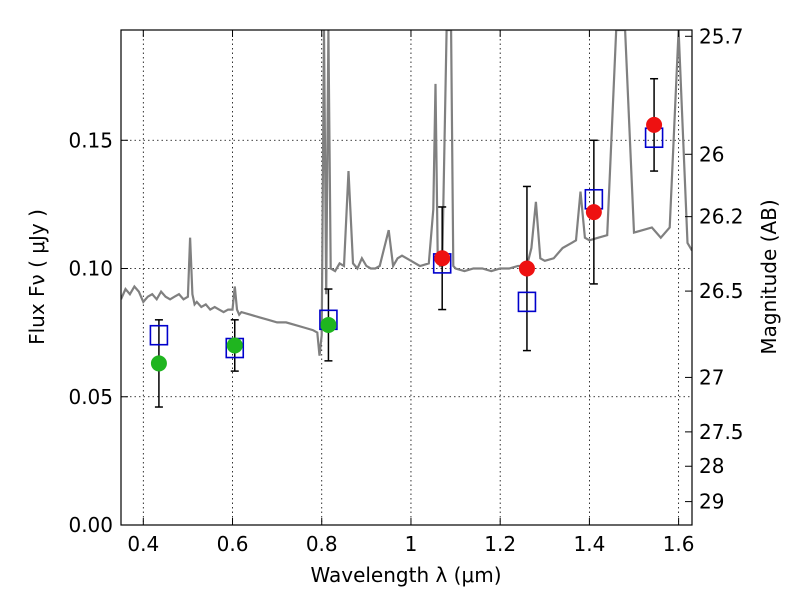  I want to click on y2-tick-label: 27, so click(711, 377).